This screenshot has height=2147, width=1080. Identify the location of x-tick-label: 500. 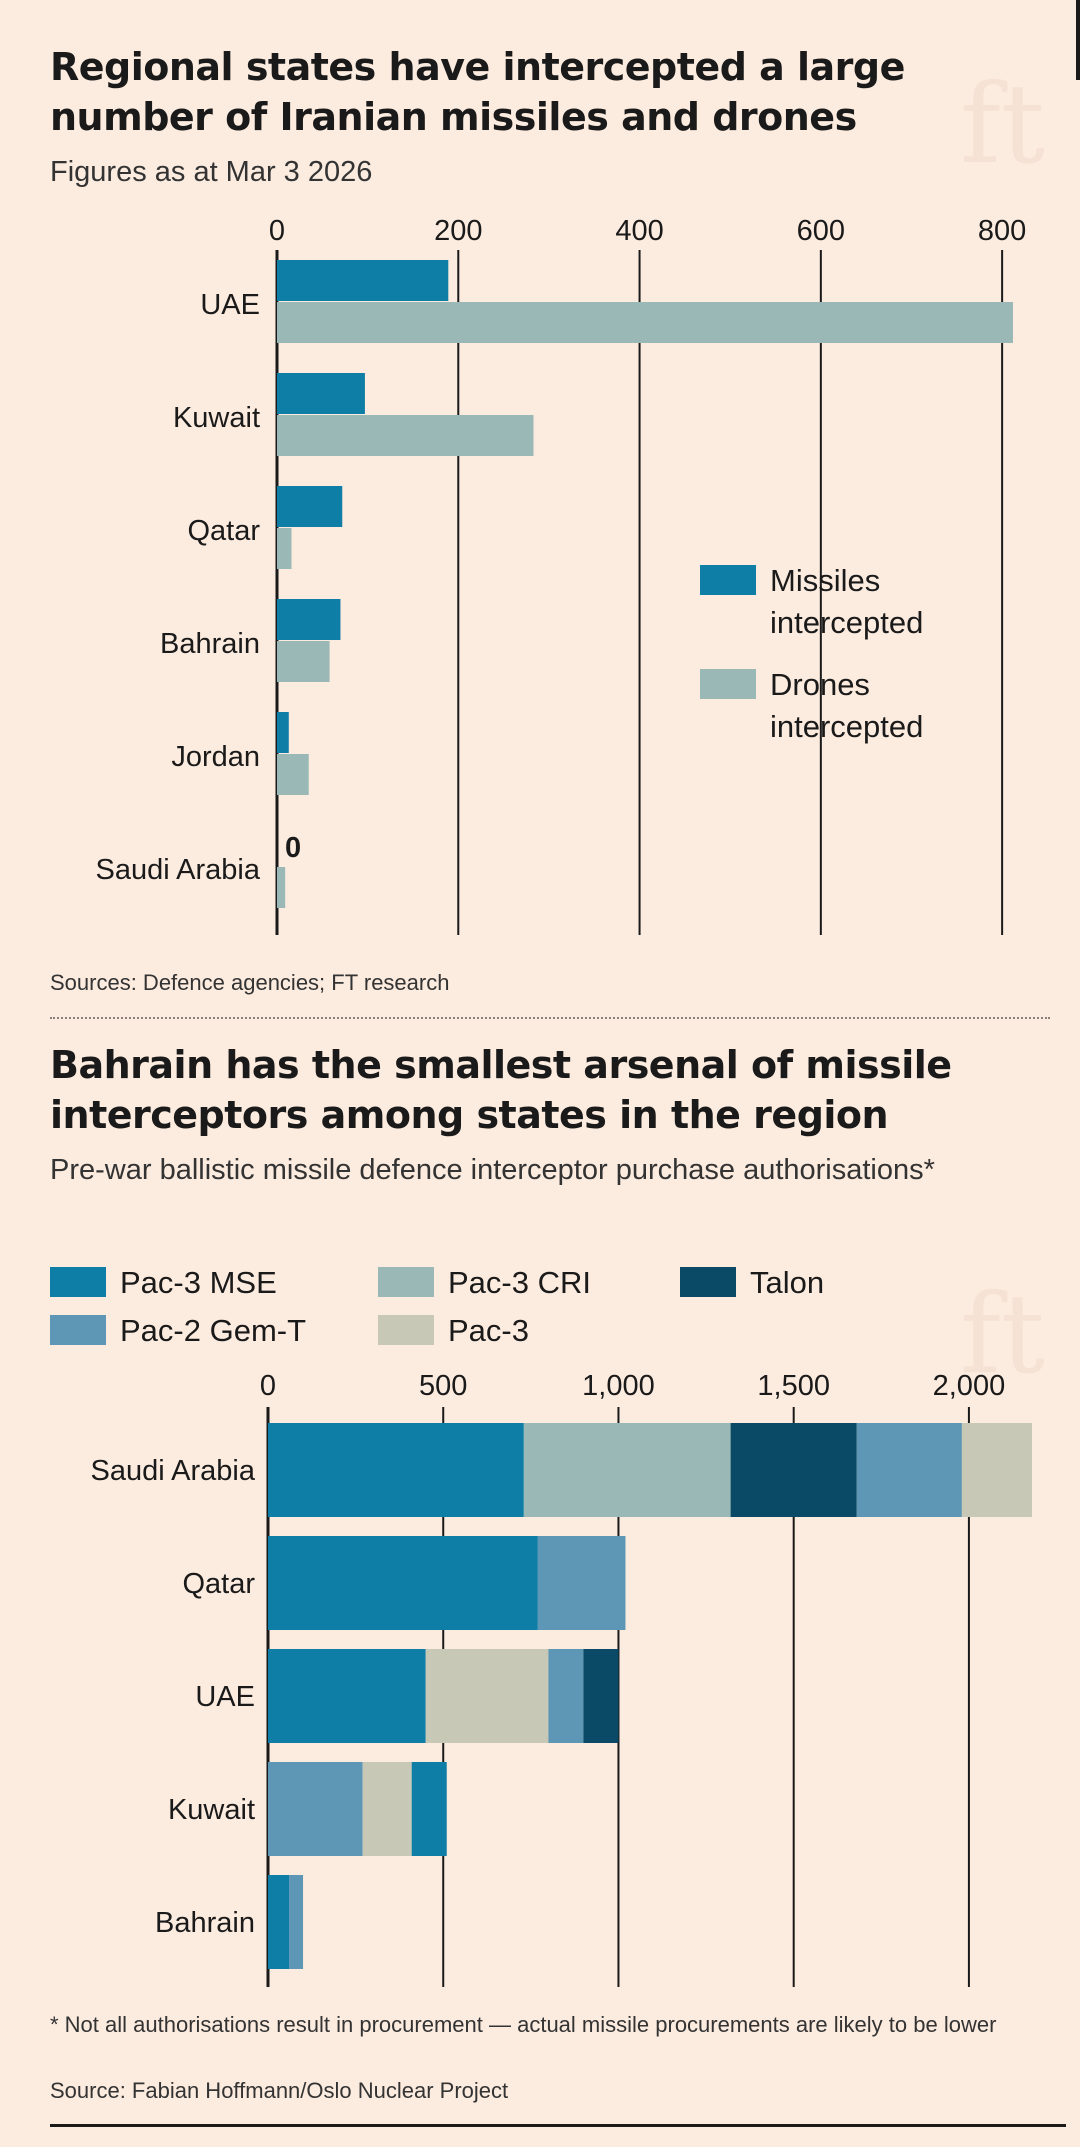
(443, 1386).